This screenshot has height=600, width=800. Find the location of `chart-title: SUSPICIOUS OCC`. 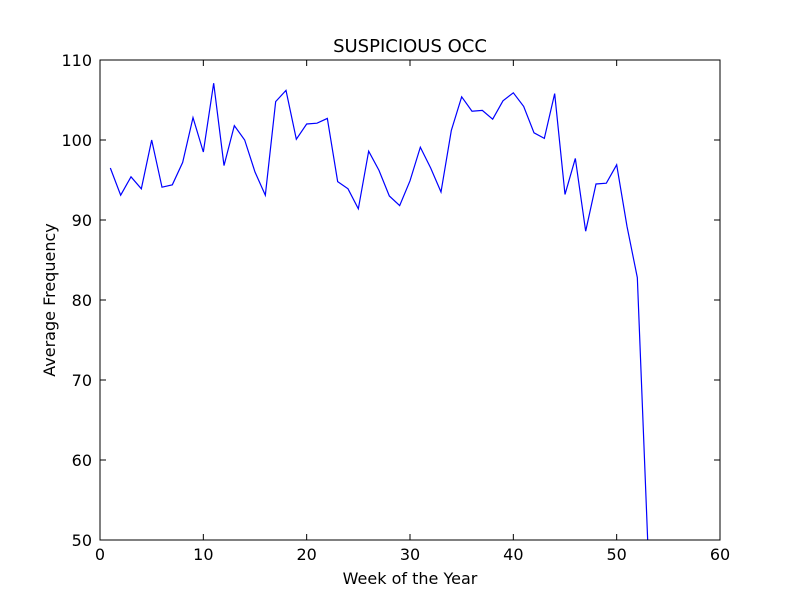

chart-title: SUSPICIOUS OCC is located at coordinates (410, 46).